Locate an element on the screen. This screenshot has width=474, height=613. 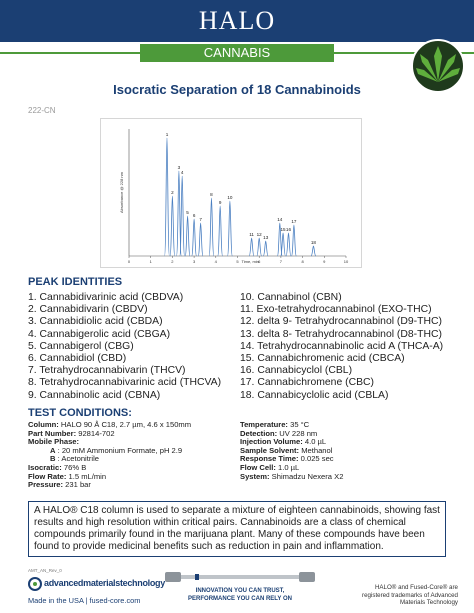
condition: Response Time: 0.025 sec is located at coordinates (291, 459).